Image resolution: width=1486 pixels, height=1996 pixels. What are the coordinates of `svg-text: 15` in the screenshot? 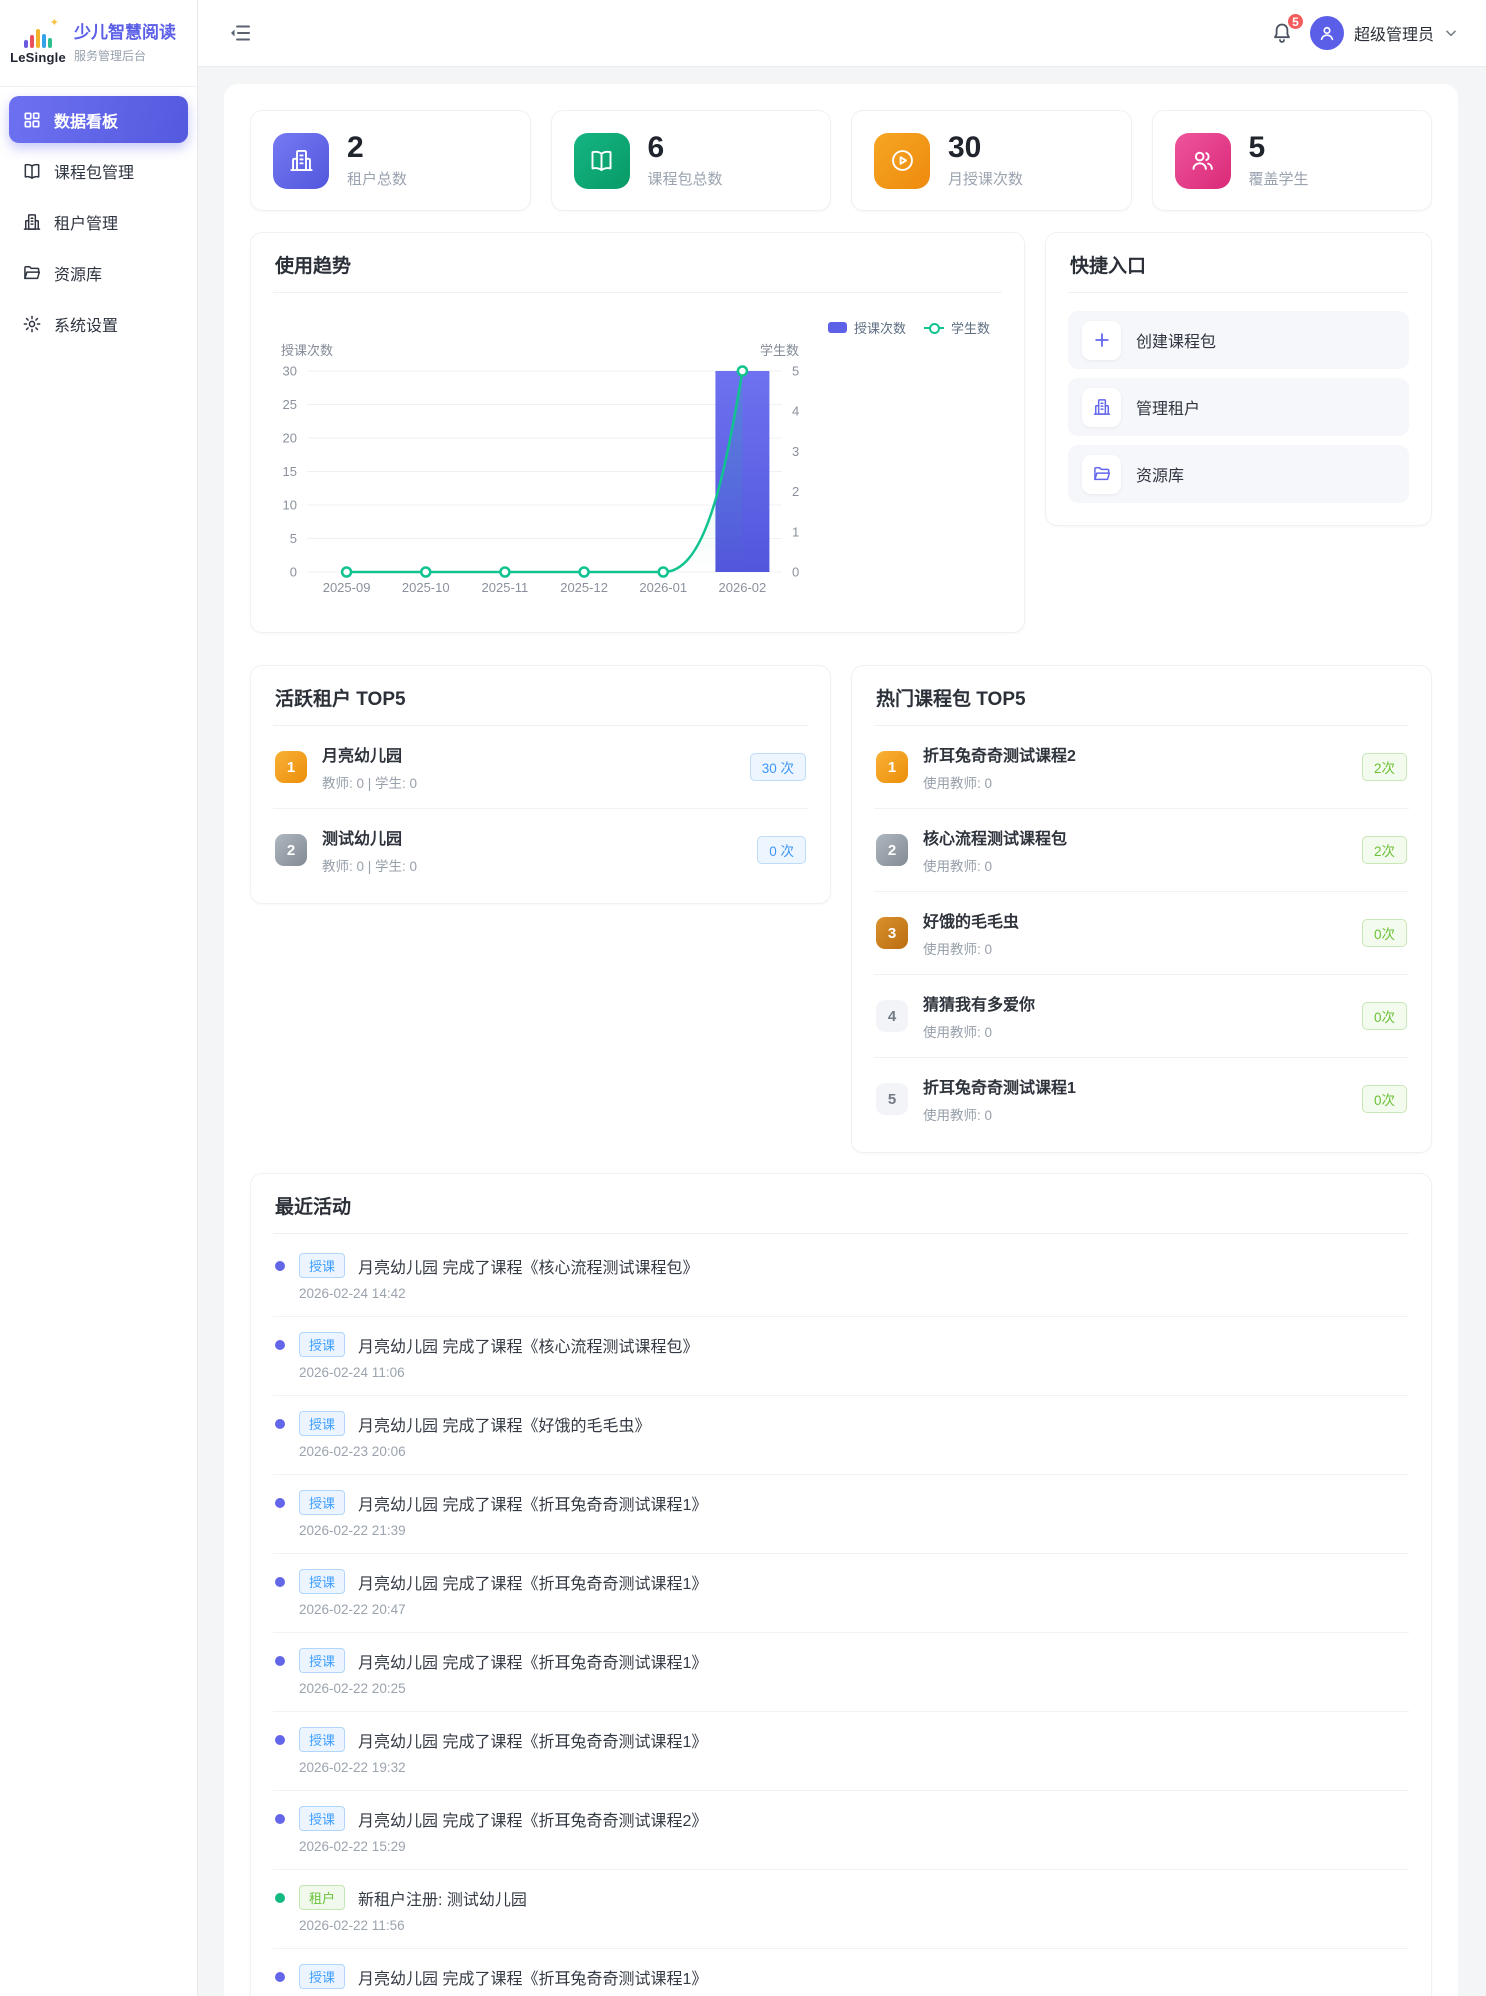 It's located at (290, 471).